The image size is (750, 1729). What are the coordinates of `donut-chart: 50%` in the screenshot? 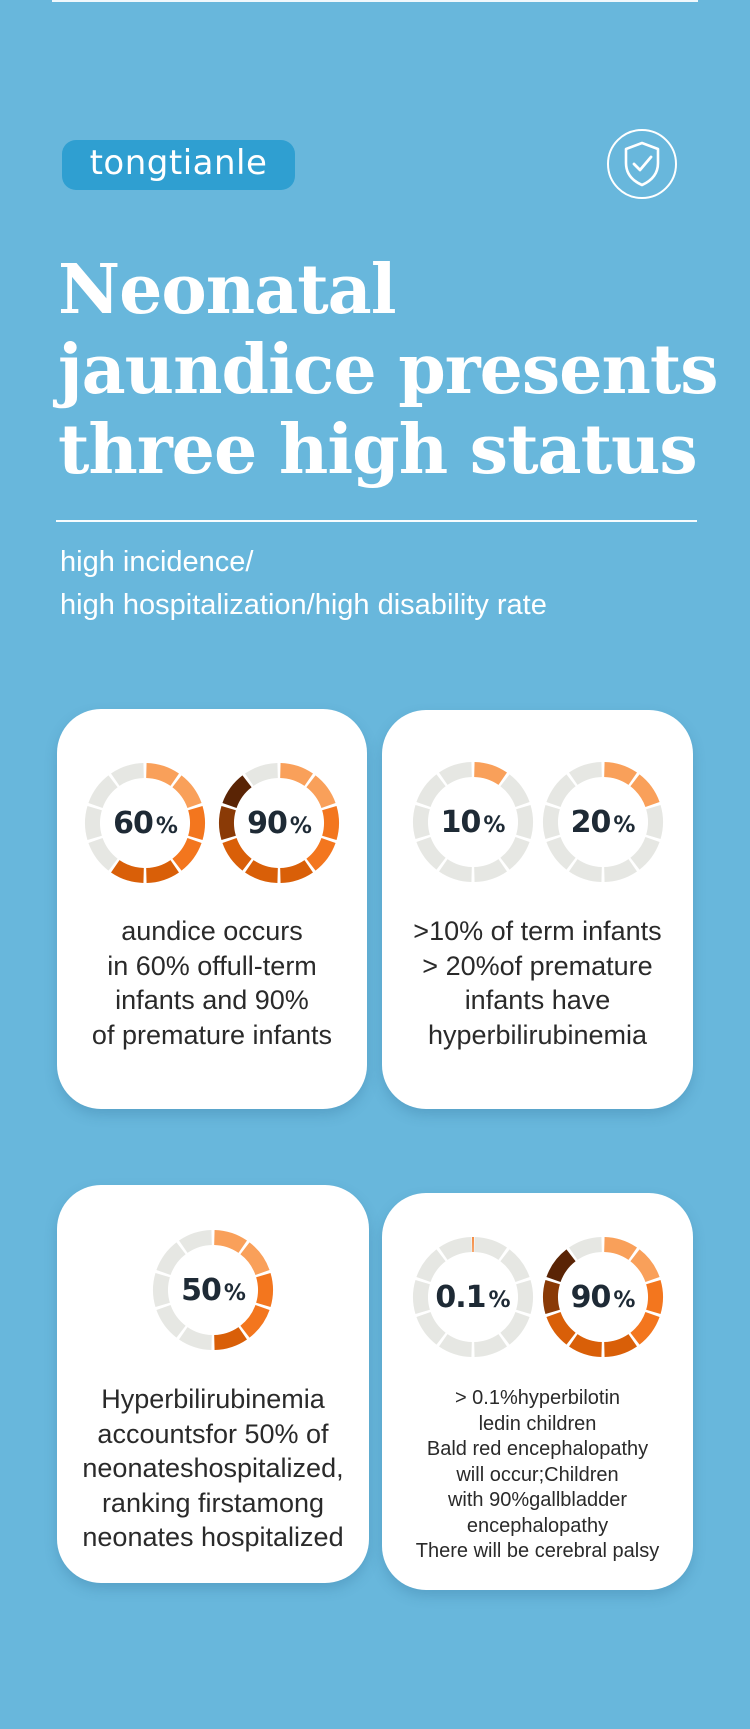 It's located at (213, 1290).